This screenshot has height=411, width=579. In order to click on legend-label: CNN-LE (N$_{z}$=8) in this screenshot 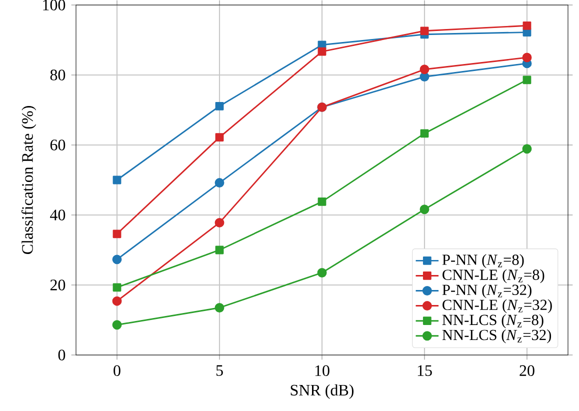, I will do `click(493, 276)`.